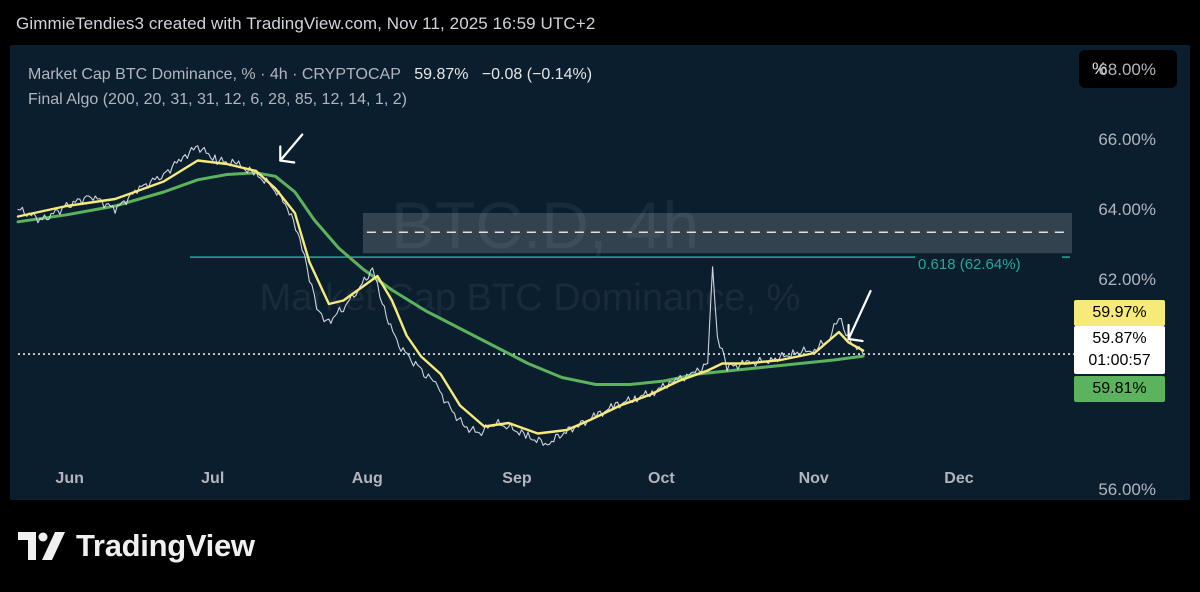 This screenshot has height=592, width=1200. I want to click on x-tick-label: Aug, so click(367, 478).